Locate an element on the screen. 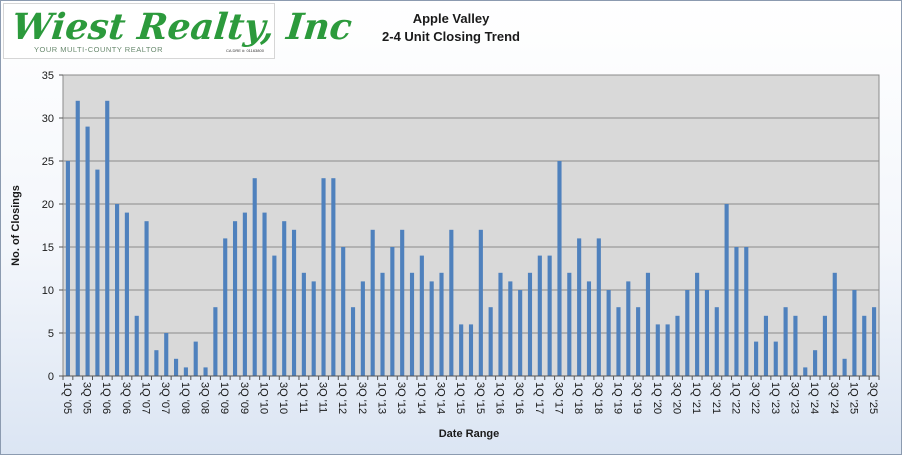 The image size is (902, 455). x-tick-label: 1Q '17 is located at coordinates (539, 398).